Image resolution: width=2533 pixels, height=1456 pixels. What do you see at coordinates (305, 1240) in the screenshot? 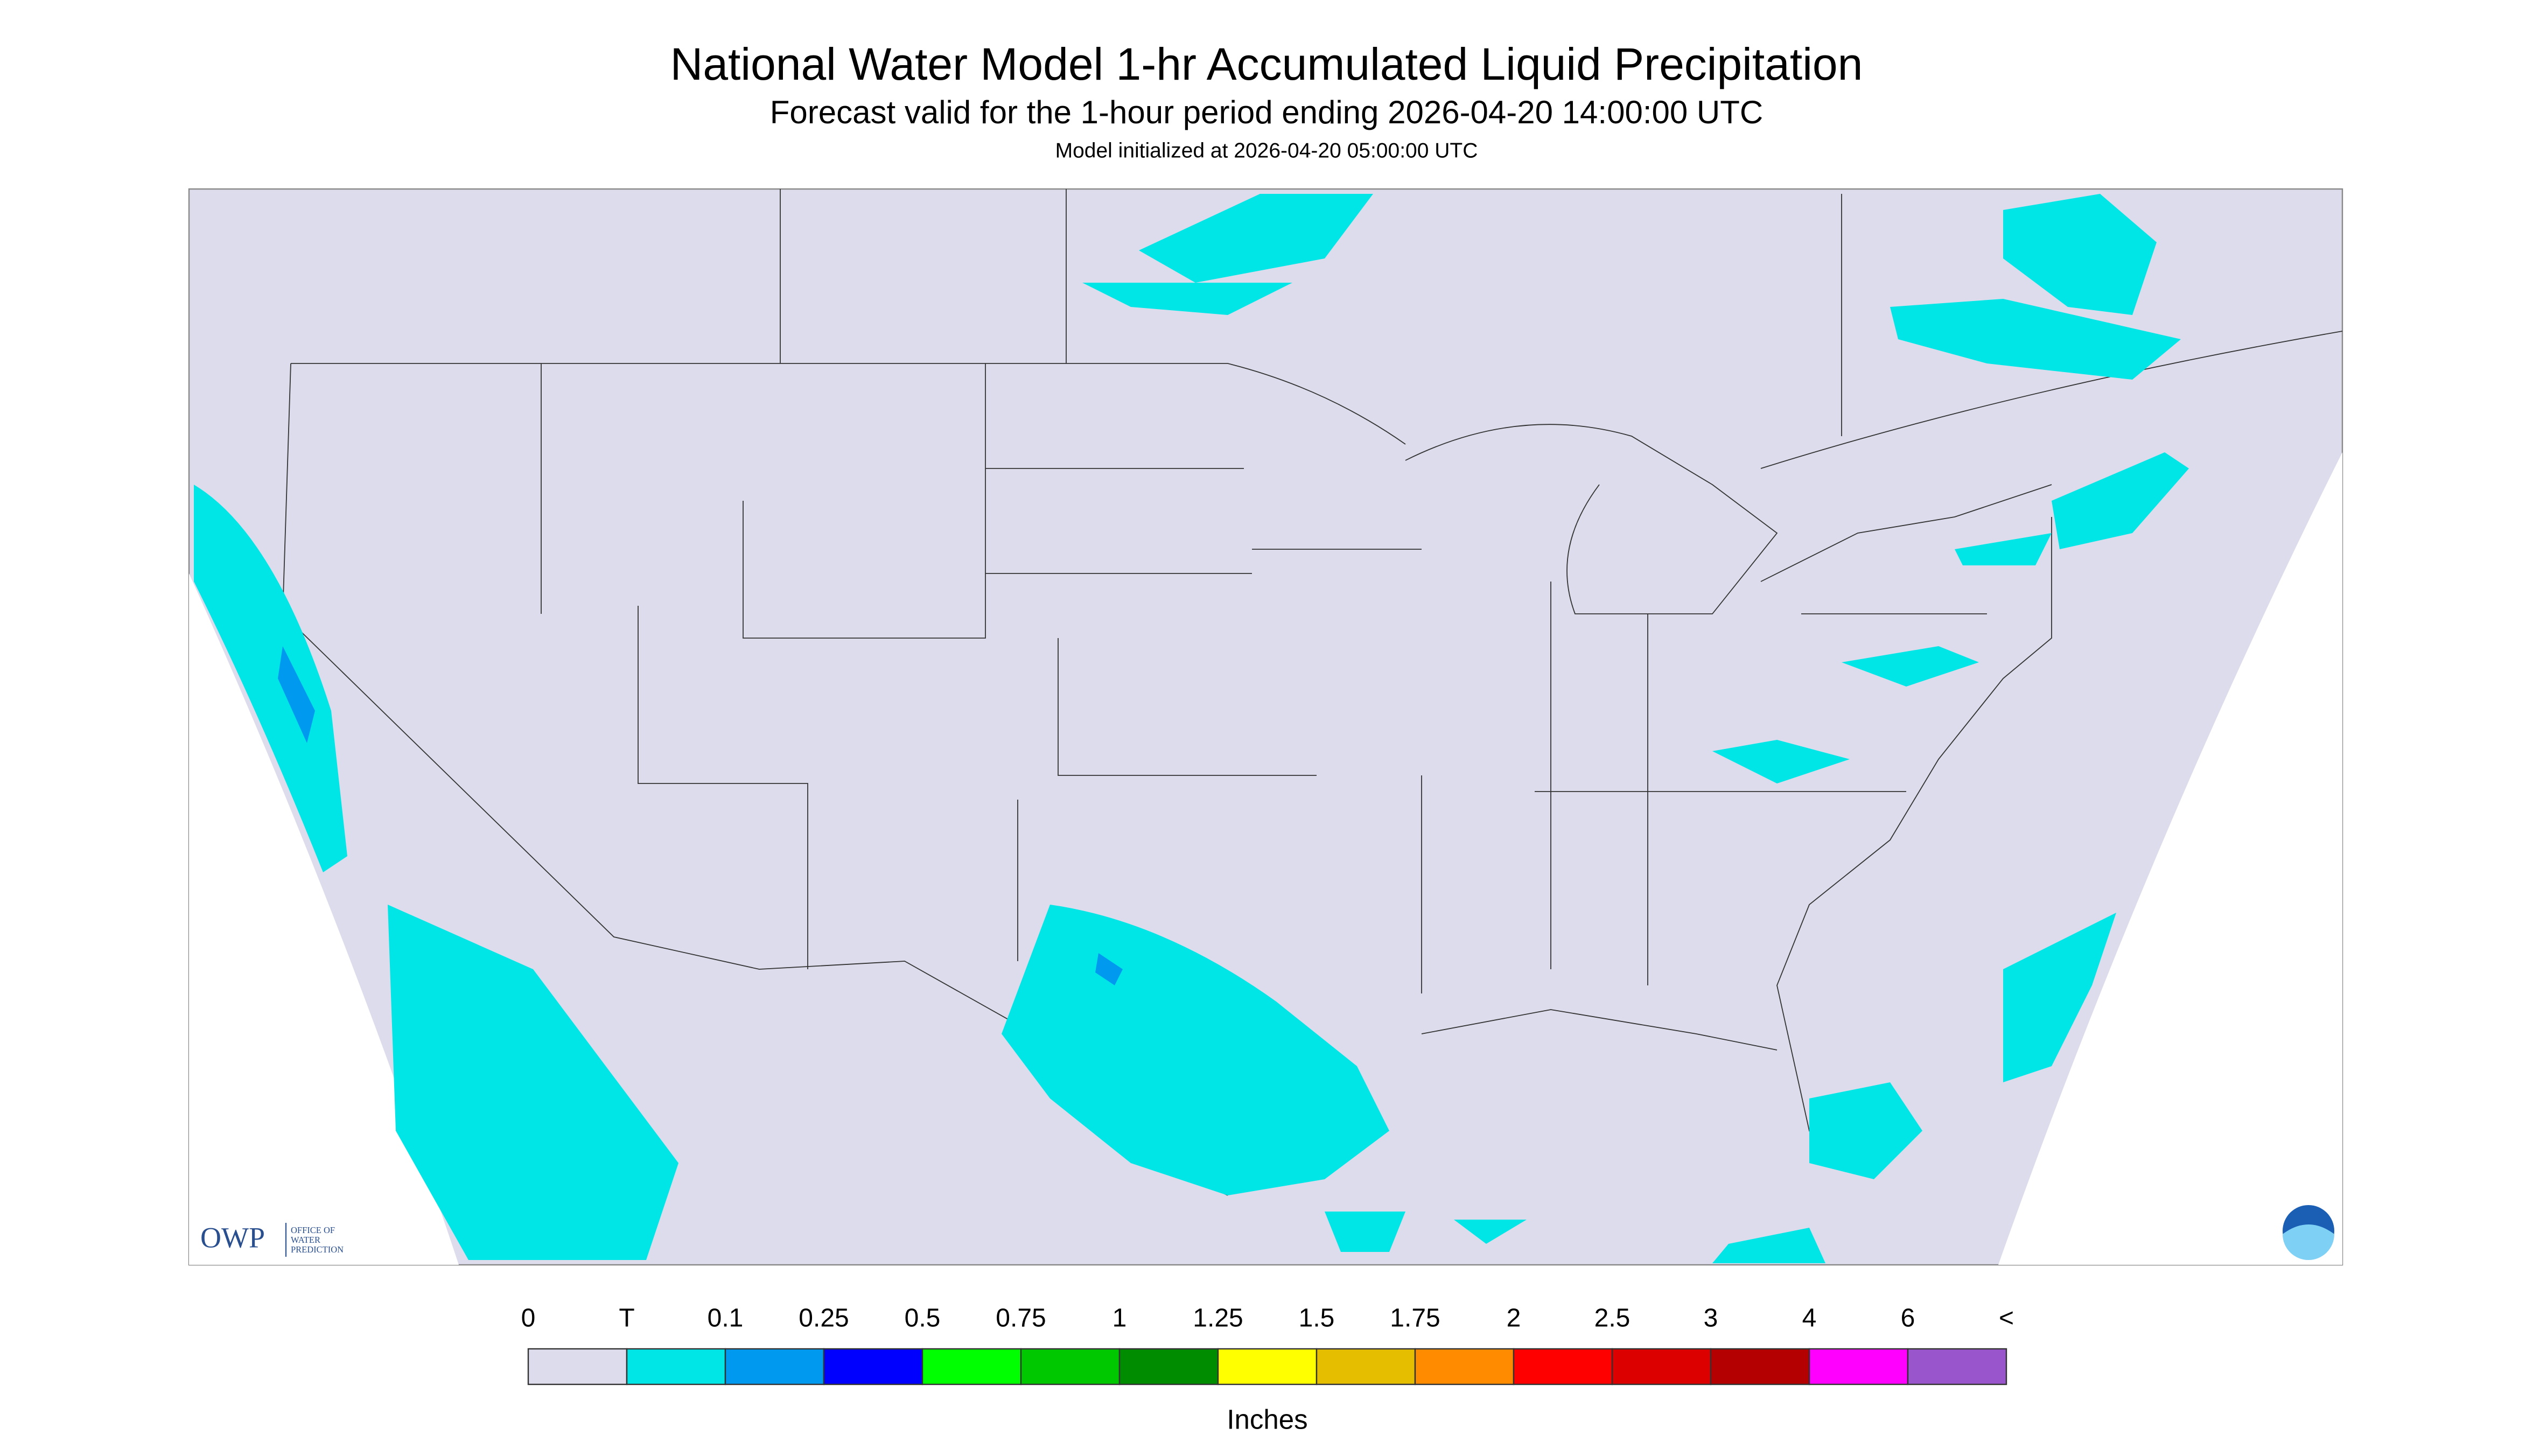
I see `logo-name: WATER` at bounding box center [305, 1240].